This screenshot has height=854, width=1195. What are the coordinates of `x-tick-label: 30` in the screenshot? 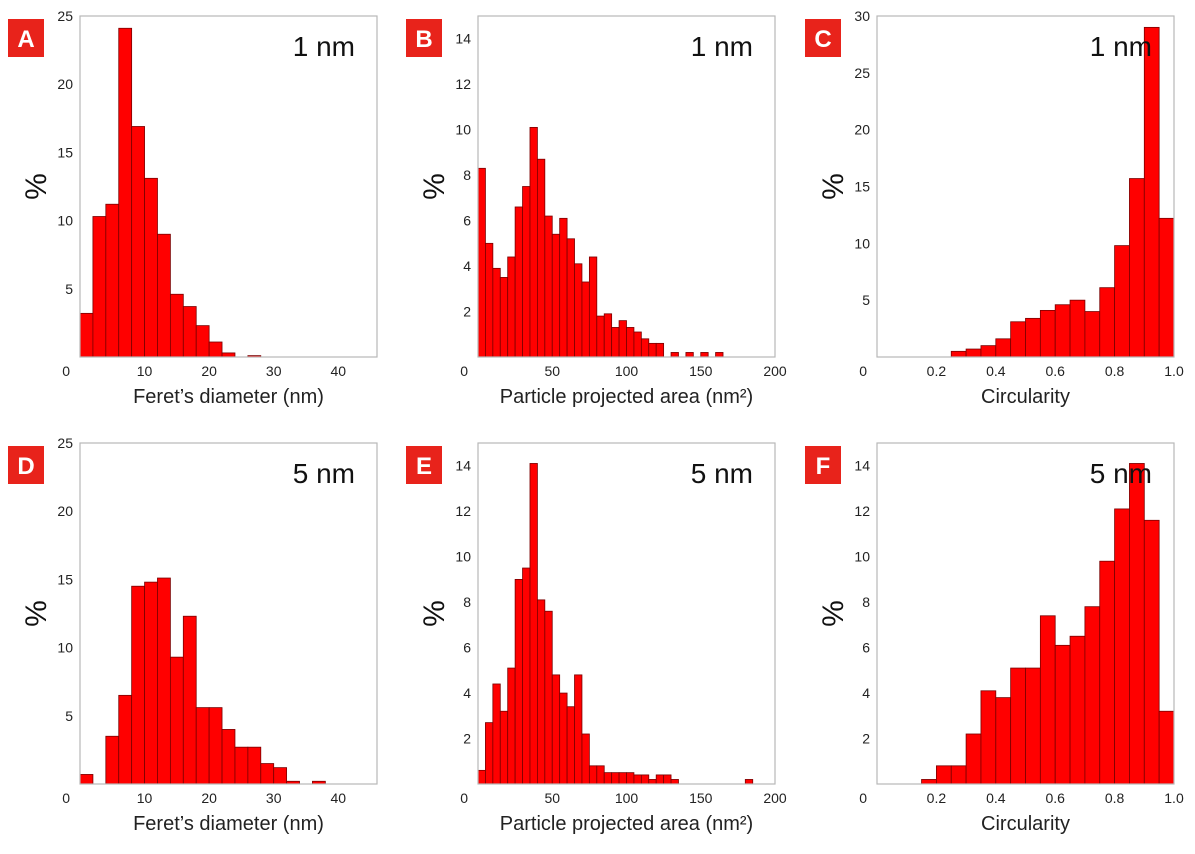 It's located at (274, 798).